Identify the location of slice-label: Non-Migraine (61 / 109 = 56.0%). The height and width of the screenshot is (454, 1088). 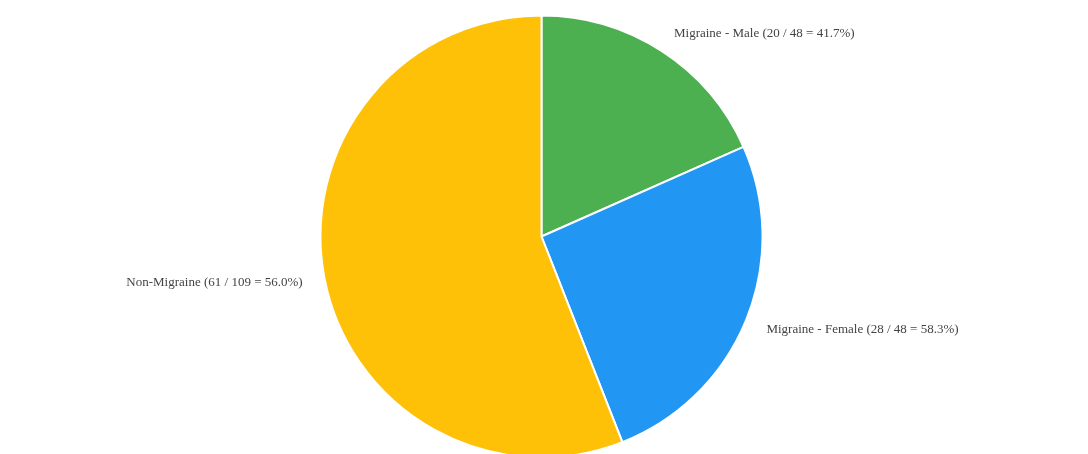
(214, 282).